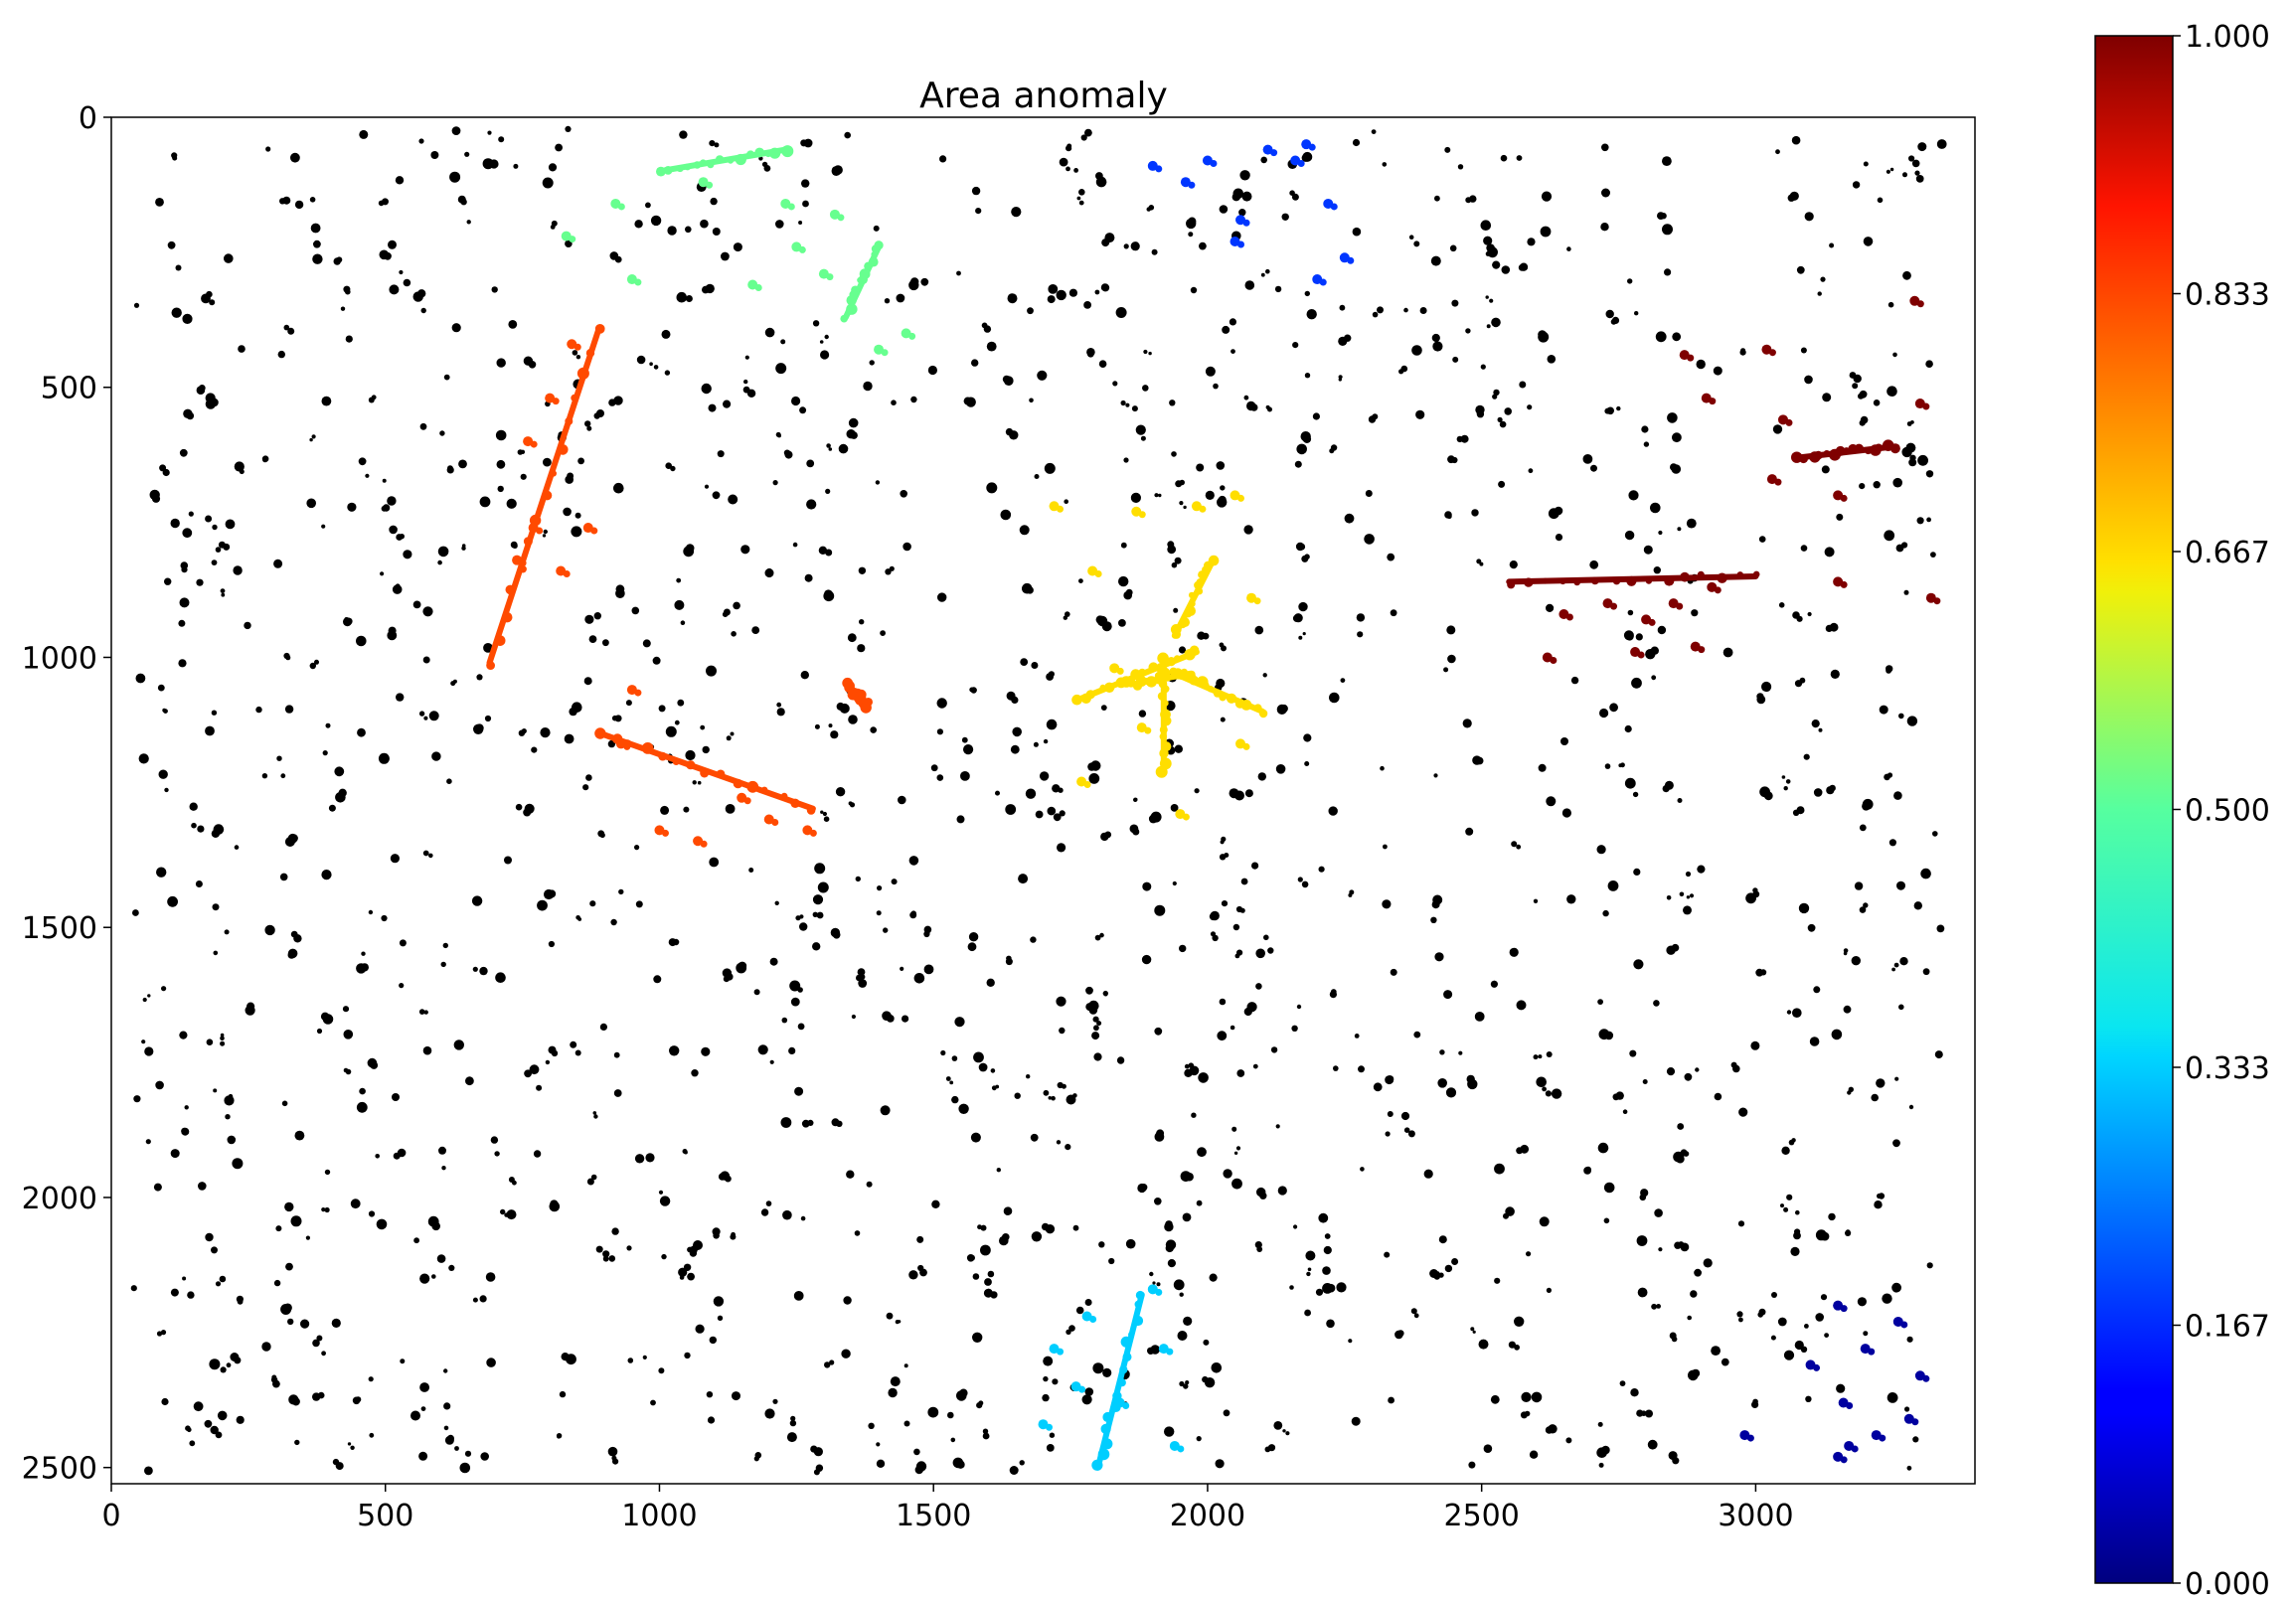 Image resolution: width=2296 pixels, height=1599 pixels. Describe the element at coordinates (659, 1516) in the screenshot. I see `x-tick-label: 1000` at that location.